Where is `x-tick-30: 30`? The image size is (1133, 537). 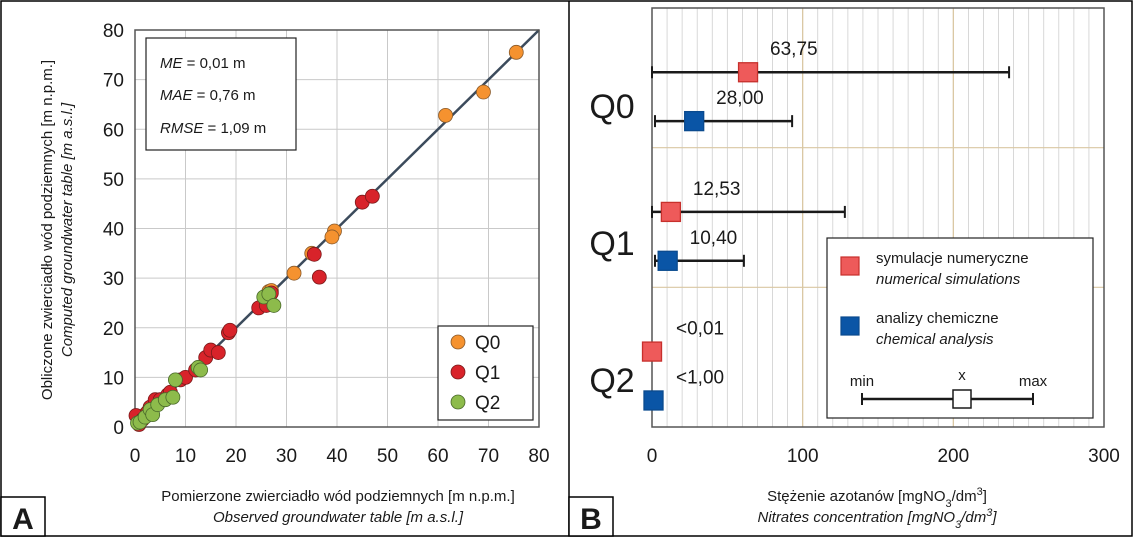
x-tick-30: 30 is located at coordinates (286, 456).